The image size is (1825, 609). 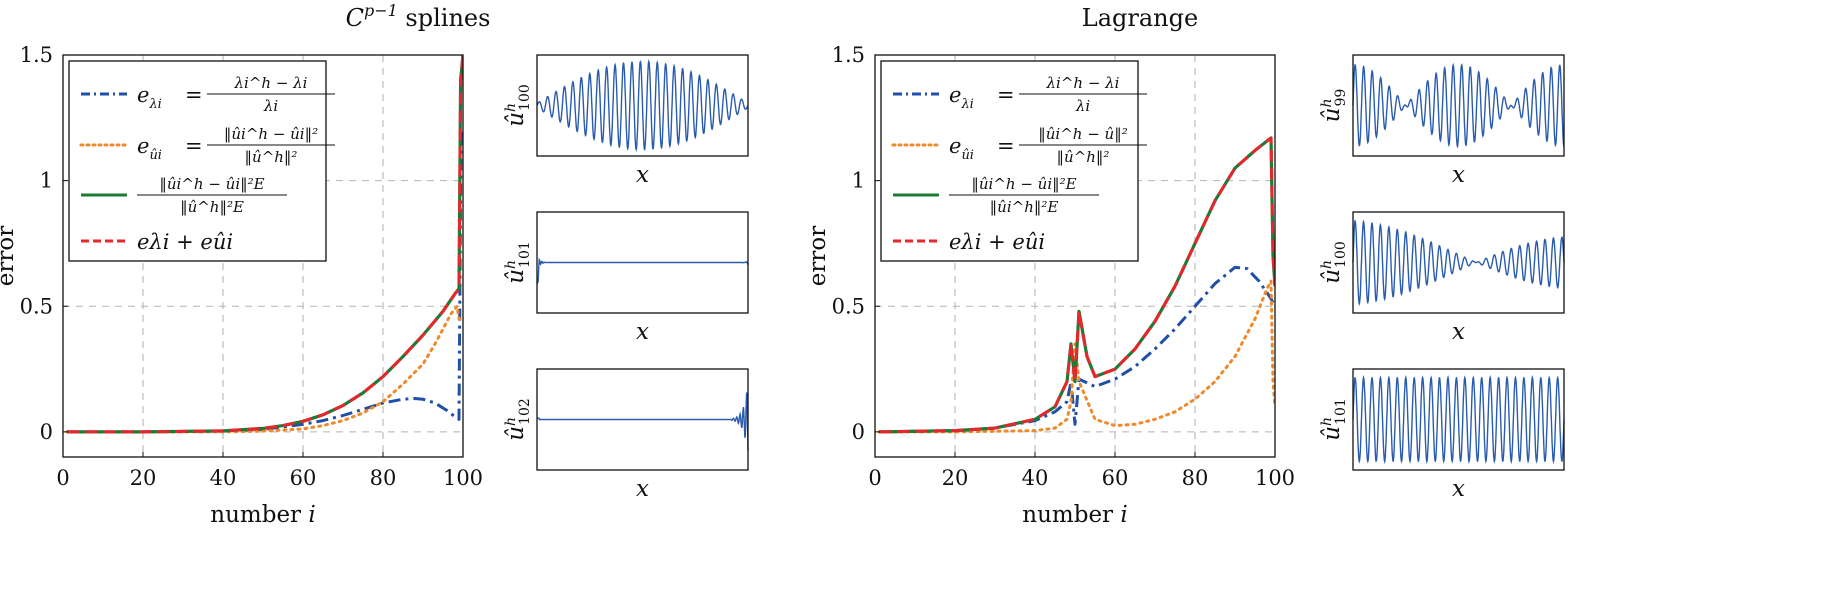 I want to click on chart-title: Lagrange, so click(x=1140, y=18).